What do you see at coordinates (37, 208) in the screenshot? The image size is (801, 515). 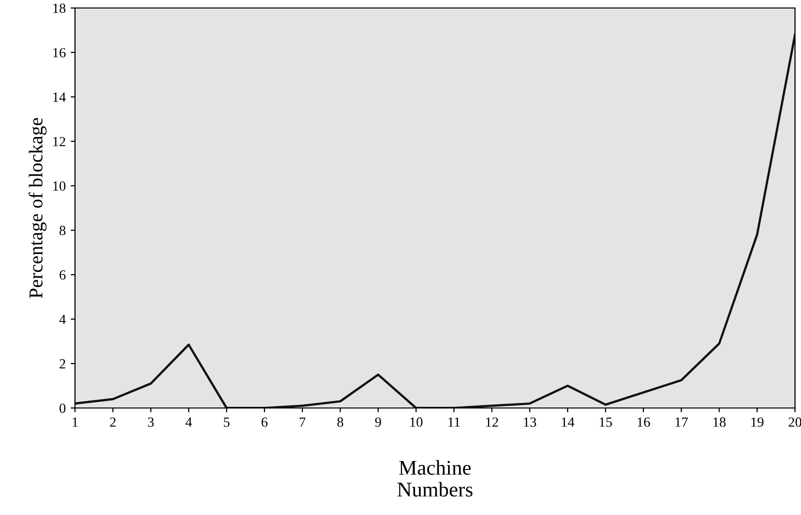 I see `y-axis-title: Percentage of blockage` at bounding box center [37, 208].